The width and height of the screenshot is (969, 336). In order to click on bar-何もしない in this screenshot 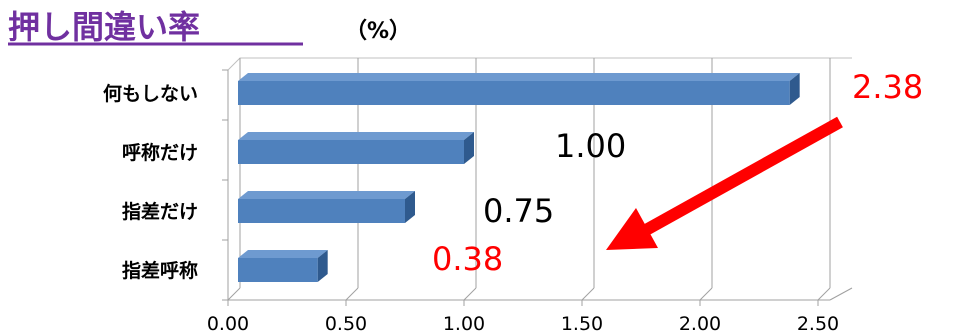, I will do `click(519, 89)`.